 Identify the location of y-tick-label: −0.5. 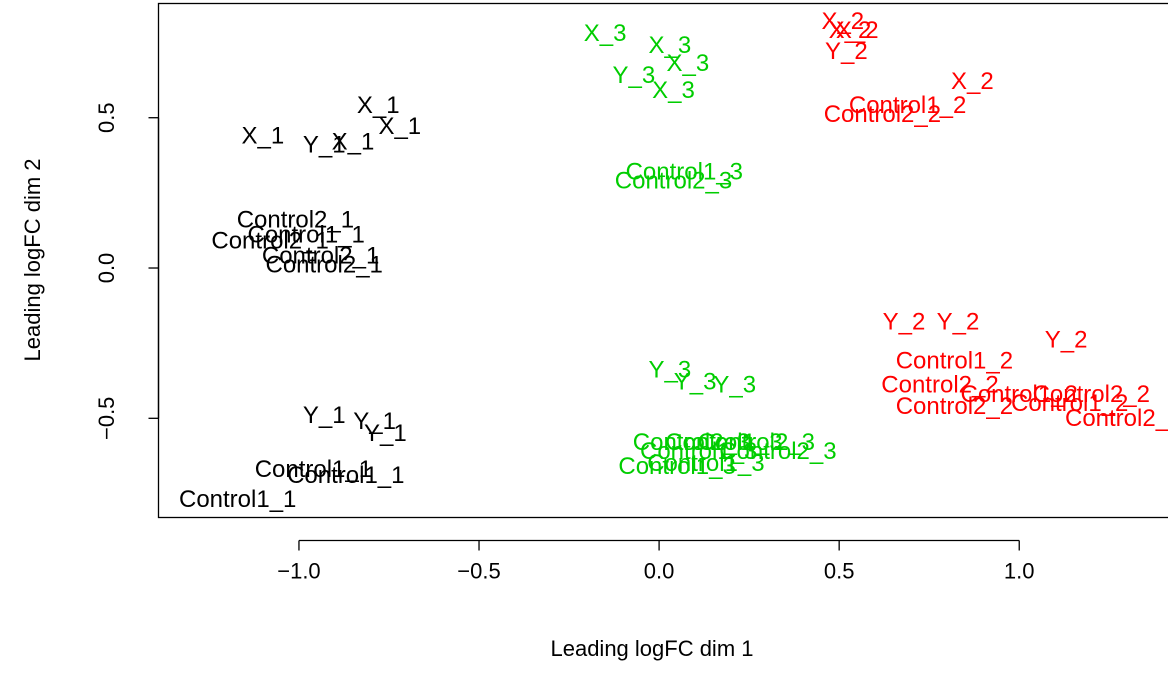
(106, 418).